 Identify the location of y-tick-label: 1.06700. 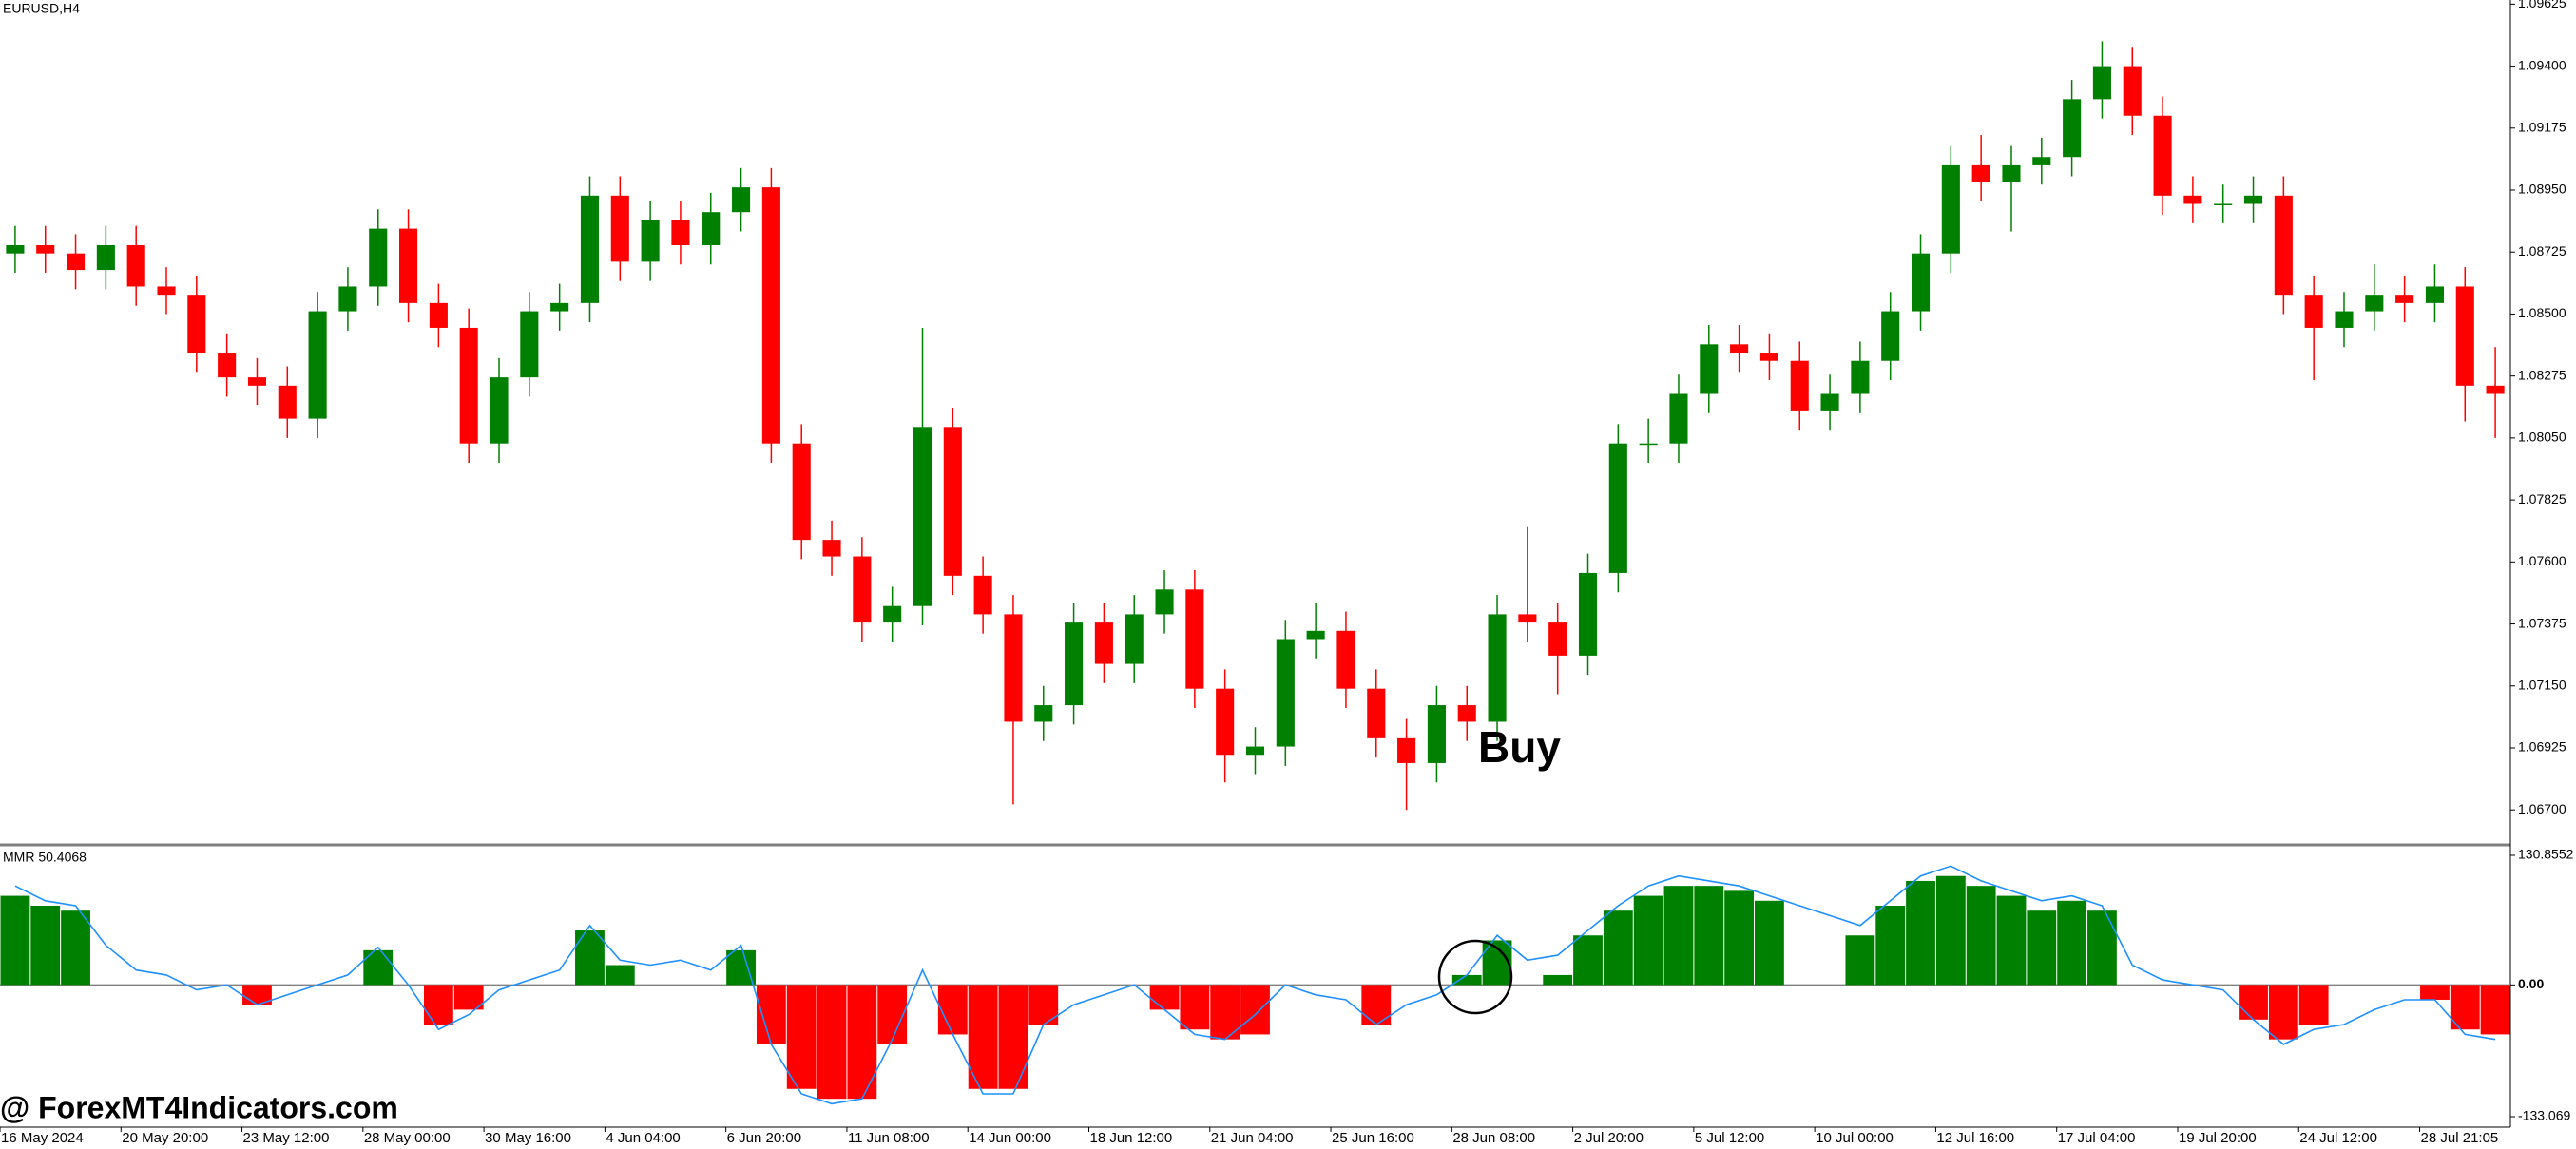
(2542, 808).